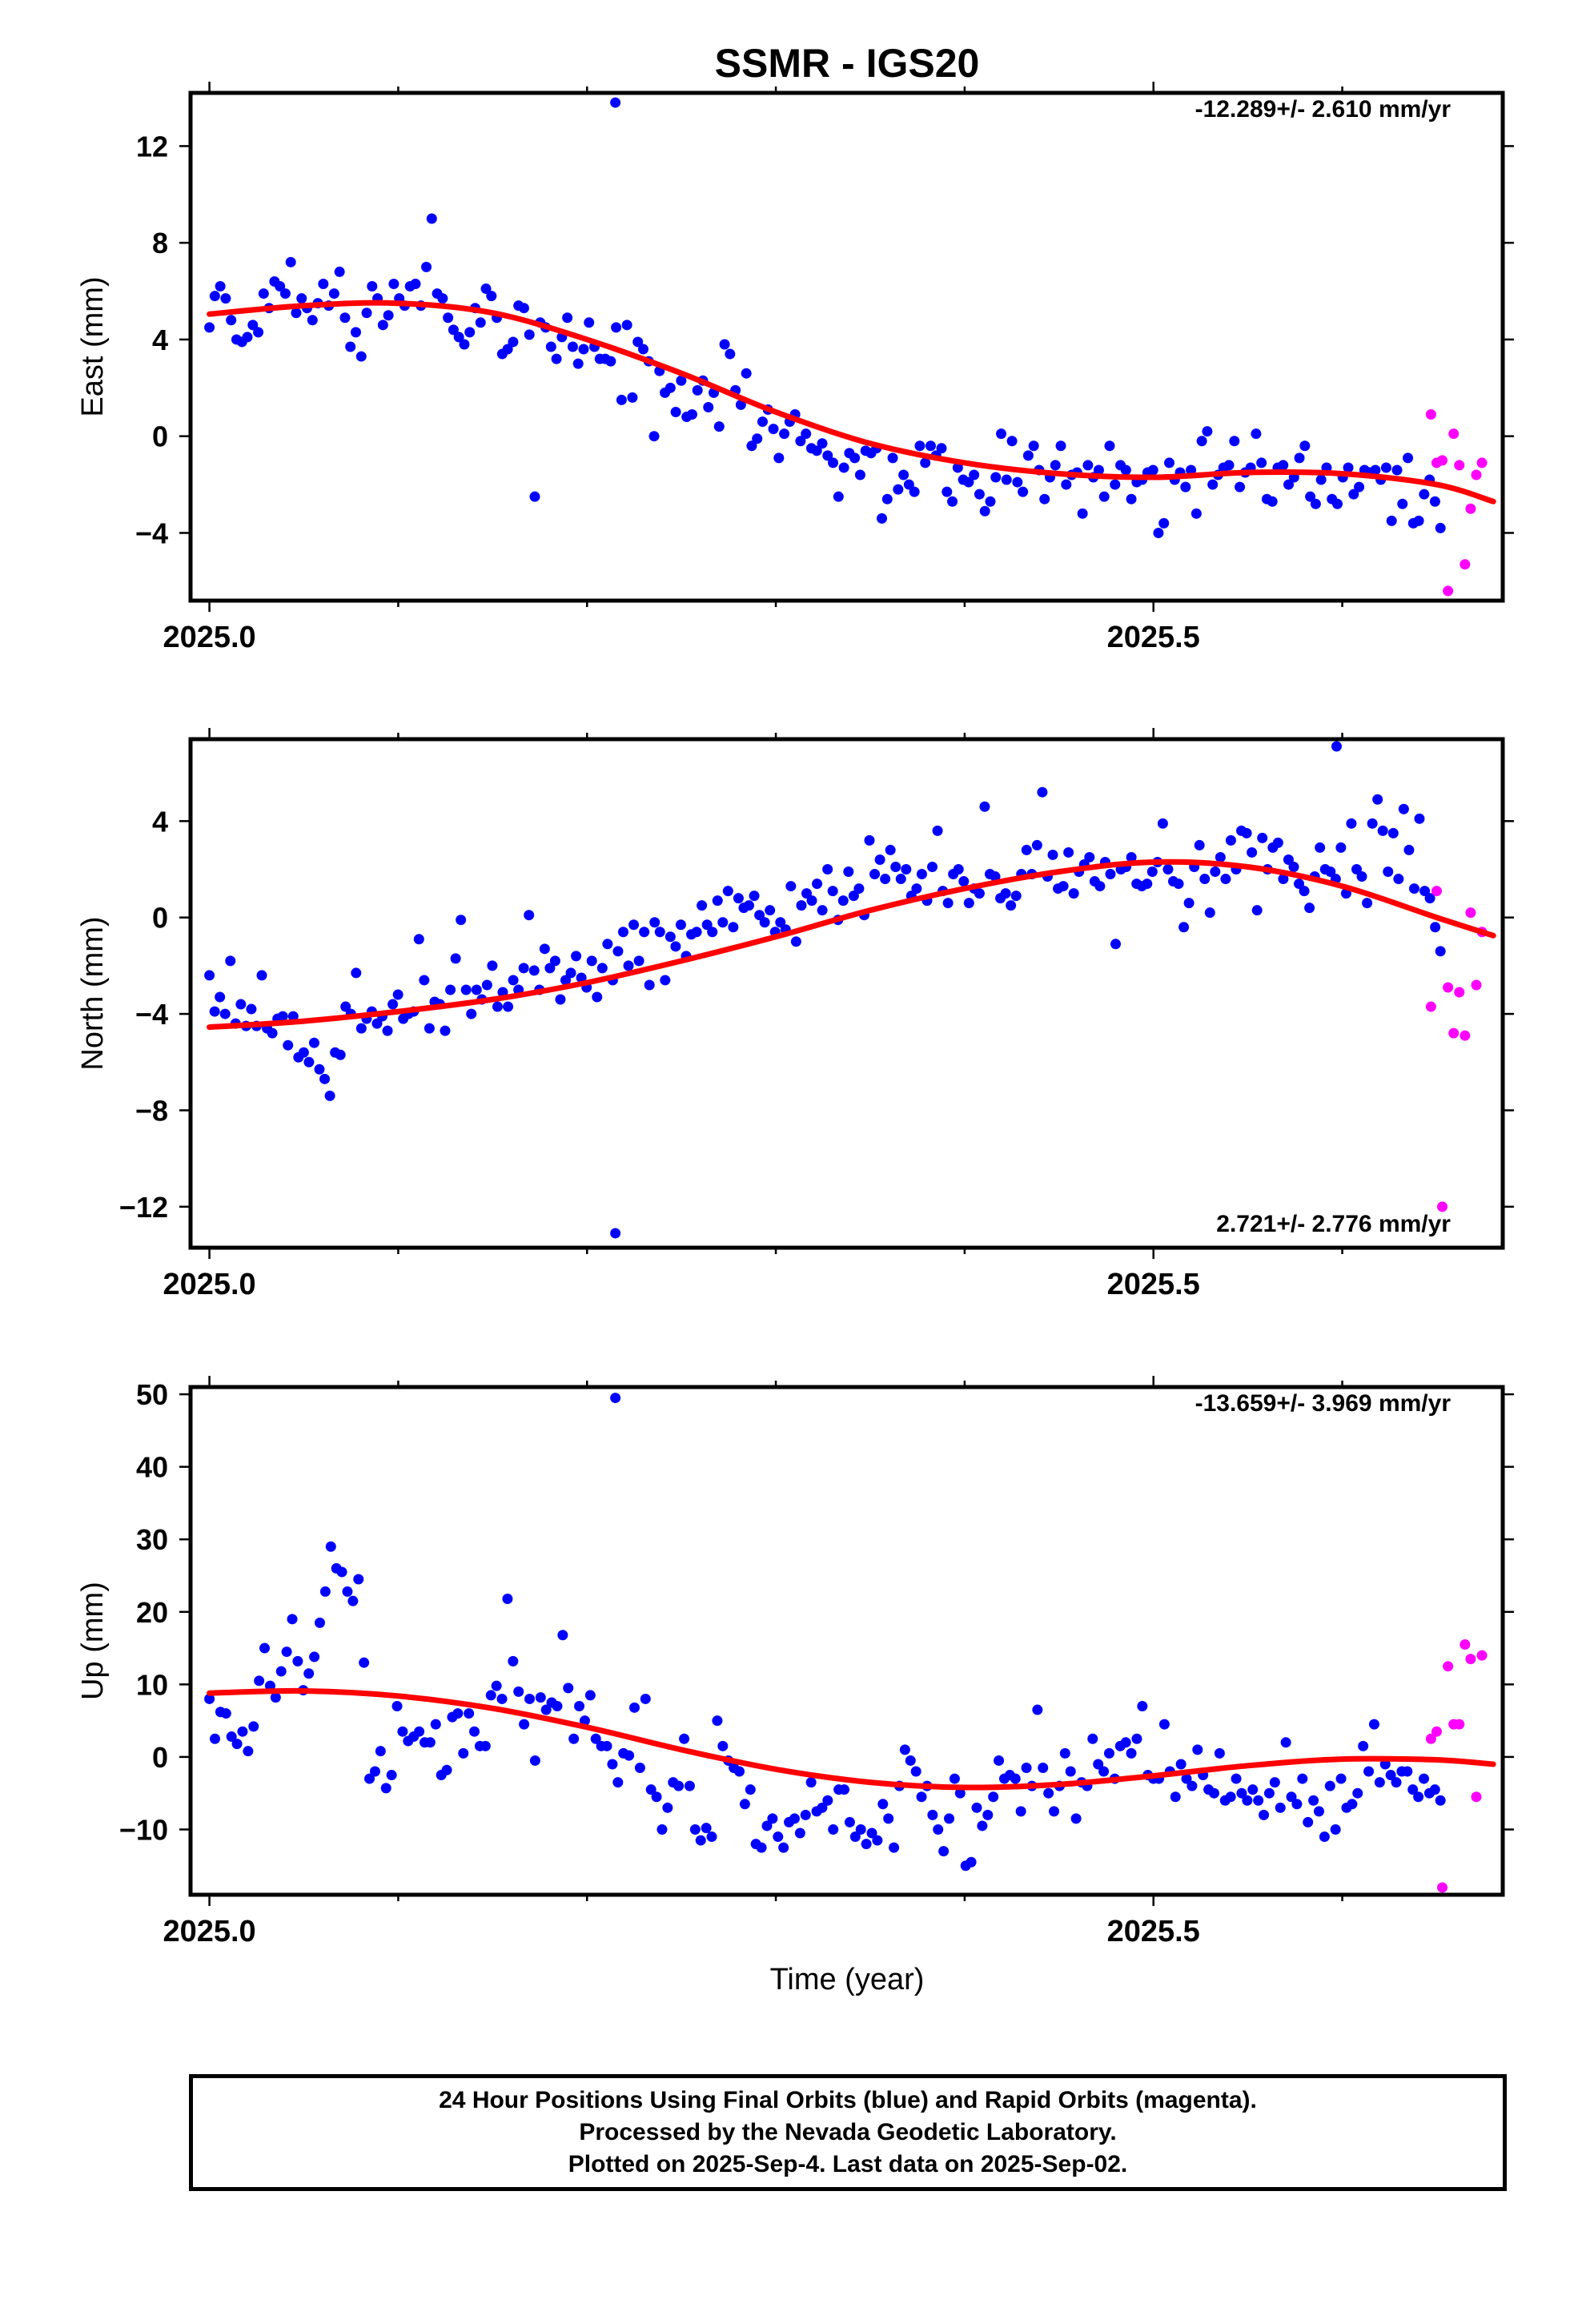  Describe the element at coordinates (160, 919) in the screenshot. I see `north-y-tick-label: 0` at that location.